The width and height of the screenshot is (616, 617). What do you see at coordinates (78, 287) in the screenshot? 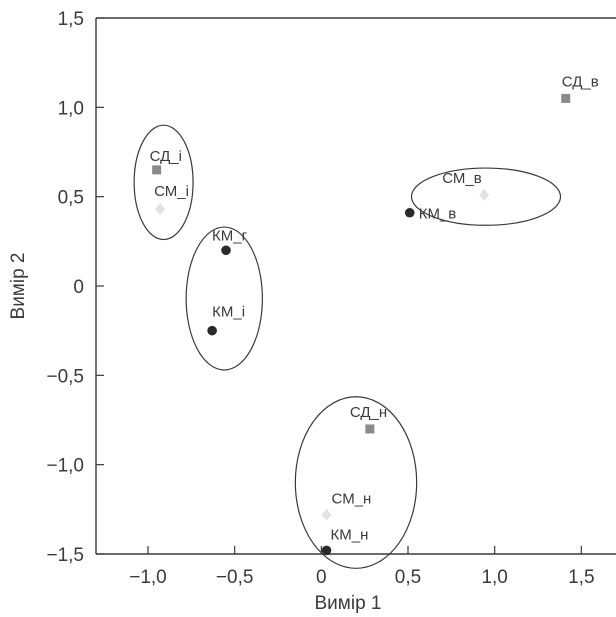
I see `y-tick-label: 0` at bounding box center [78, 287].